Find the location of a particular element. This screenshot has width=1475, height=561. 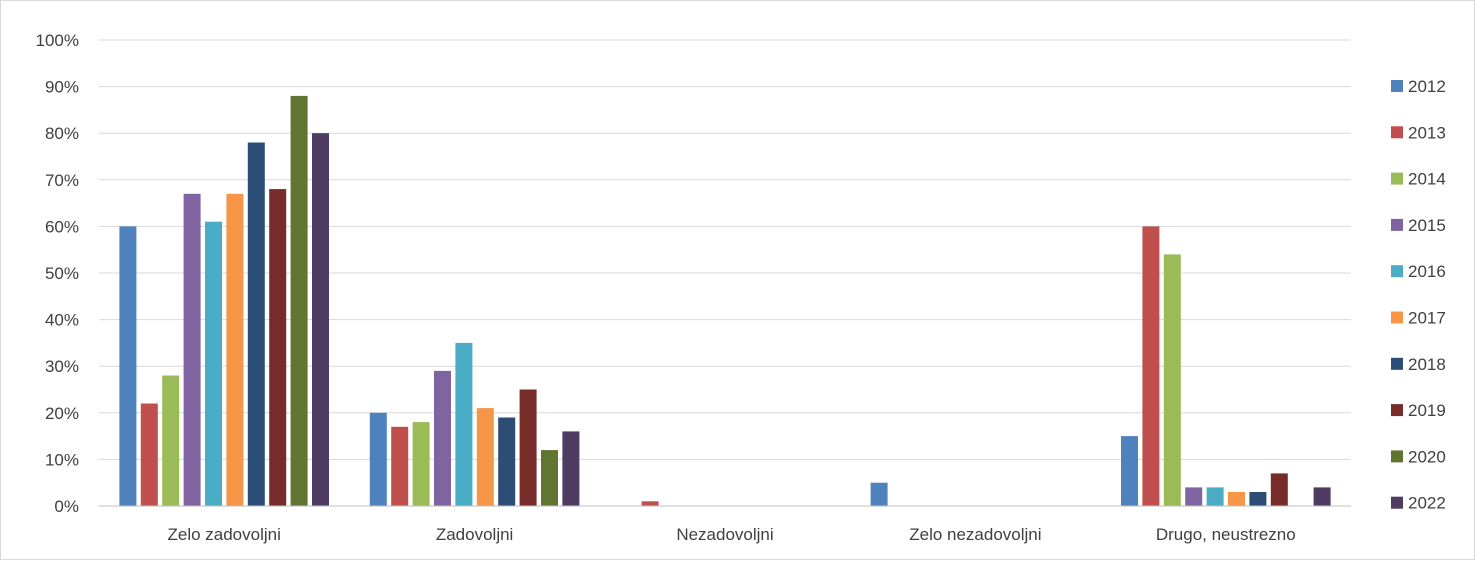

y-tick-label: 50% is located at coordinates (62, 273).